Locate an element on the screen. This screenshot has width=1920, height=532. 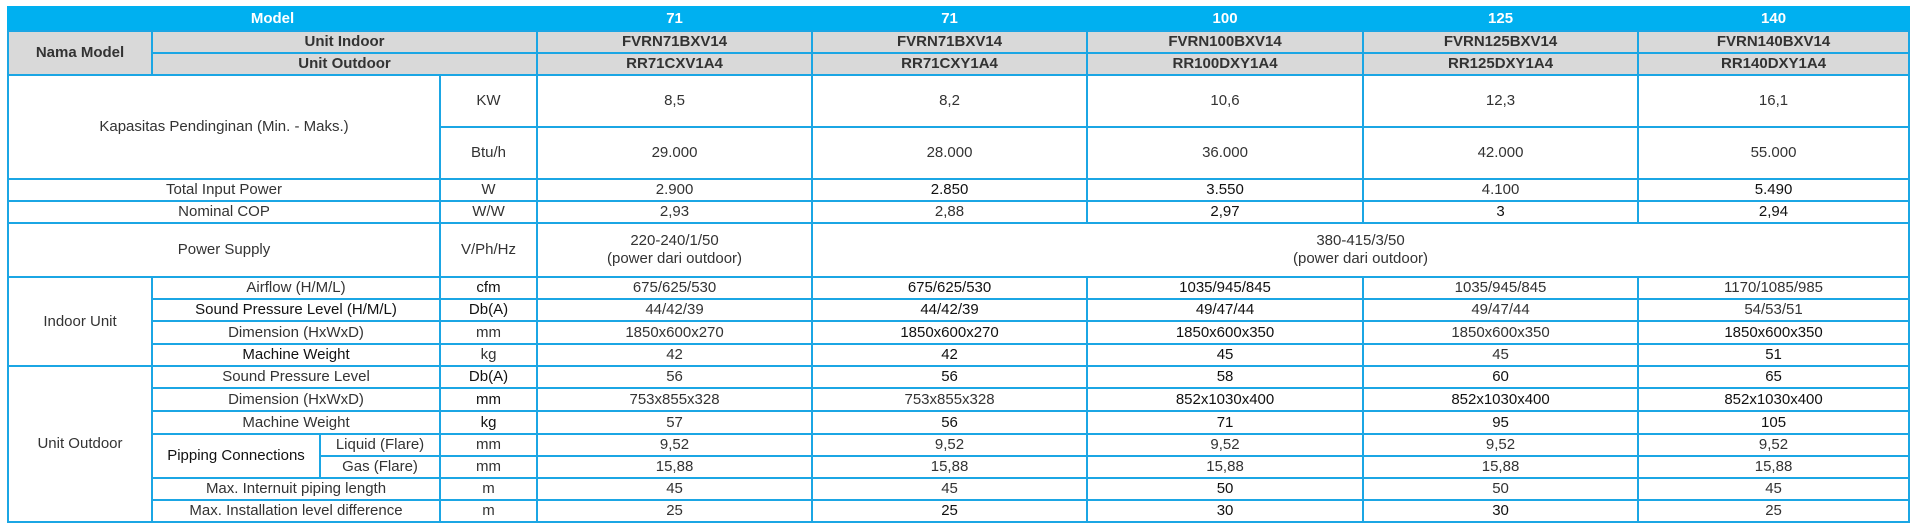
model-cell: 140 is located at coordinates (1774, 19).